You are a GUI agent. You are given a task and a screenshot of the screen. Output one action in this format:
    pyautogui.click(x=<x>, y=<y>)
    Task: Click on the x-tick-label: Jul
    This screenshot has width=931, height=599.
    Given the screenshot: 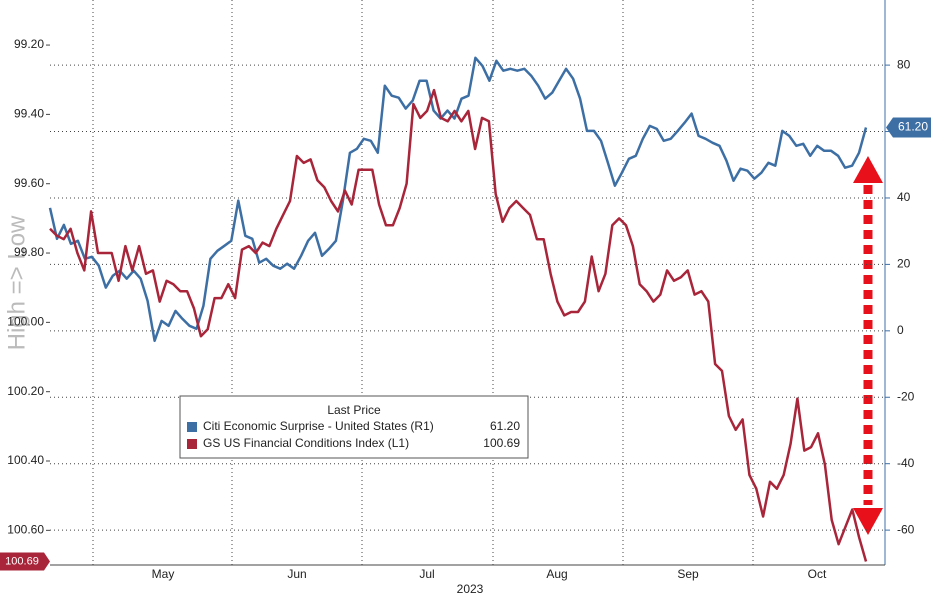 What is the action you would take?
    pyautogui.click(x=426, y=574)
    